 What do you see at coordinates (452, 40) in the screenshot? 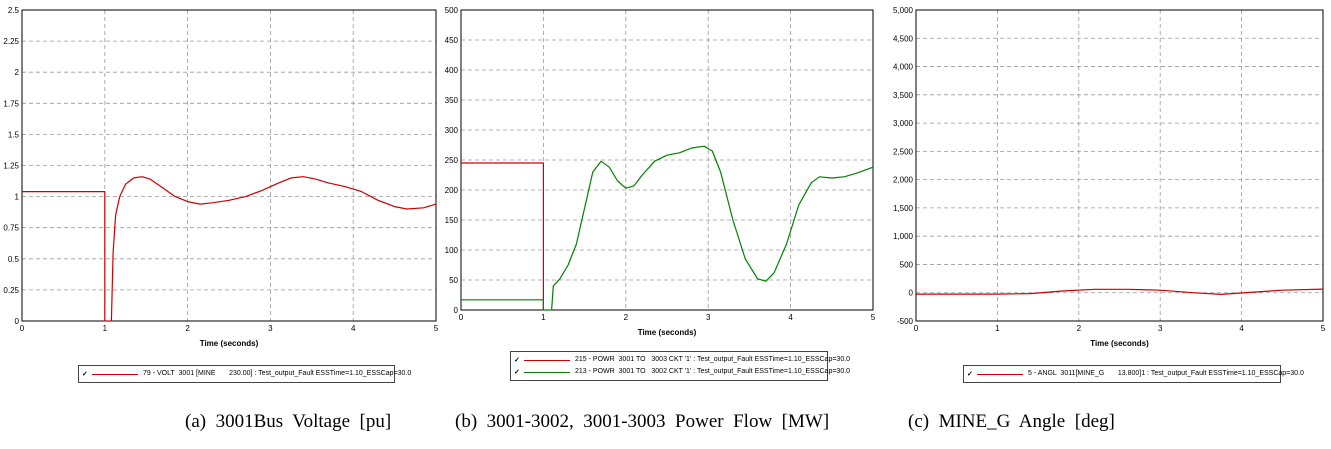
I see `y-tick-label: 450` at bounding box center [452, 40].